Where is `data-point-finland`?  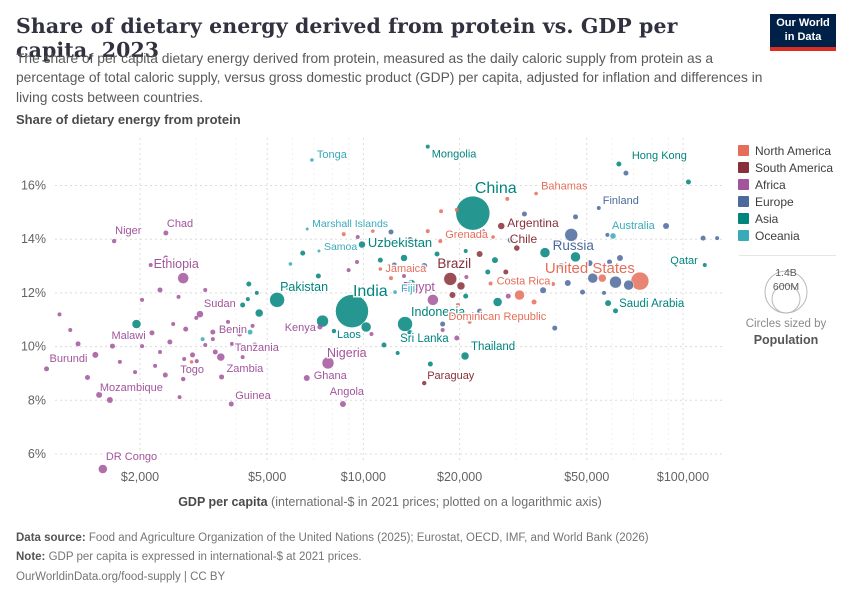 data-point-finland is located at coordinates (598, 208).